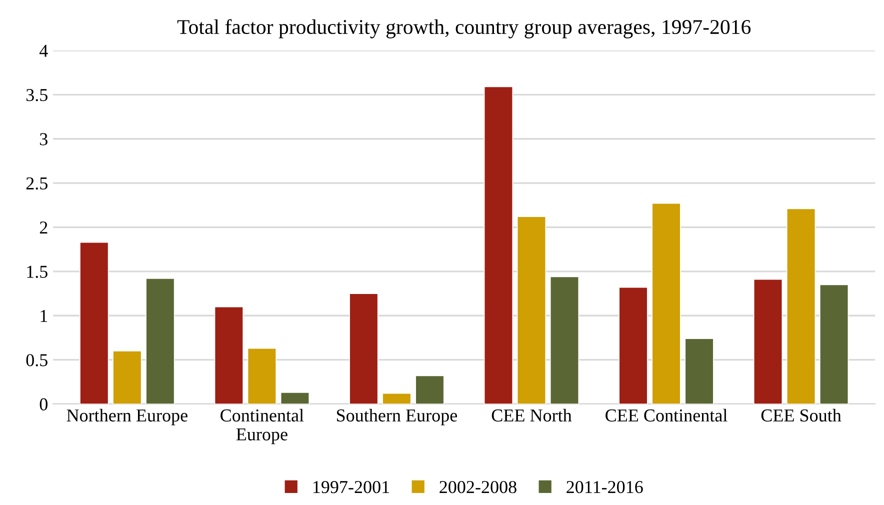  I want to click on x-tick-label: Continental Europe, so click(262, 426).